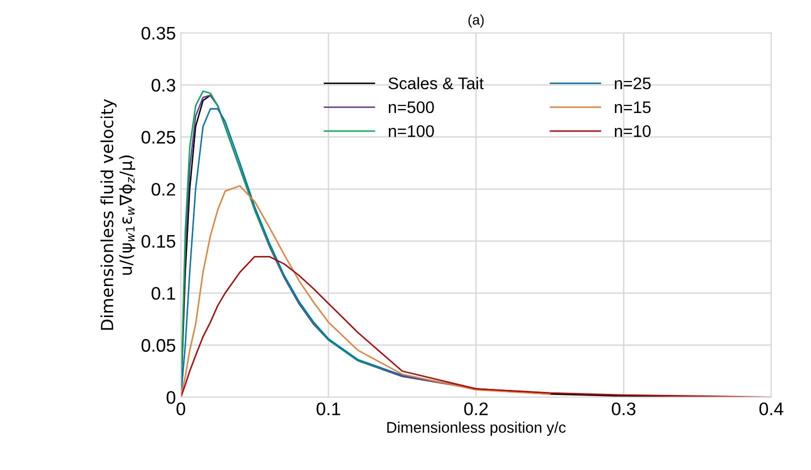 The image size is (811, 470). Describe the element at coordinates (476, 21) in the screenshot. I see `chart-title: (a)` at that location.